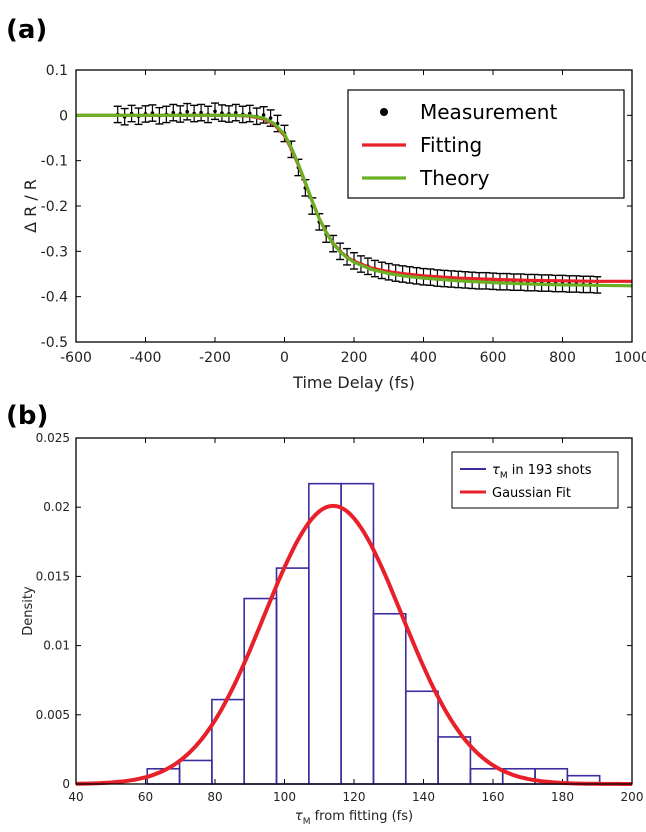  I want to click on chart-a-x-tick-label: 200, so click(354, 358).